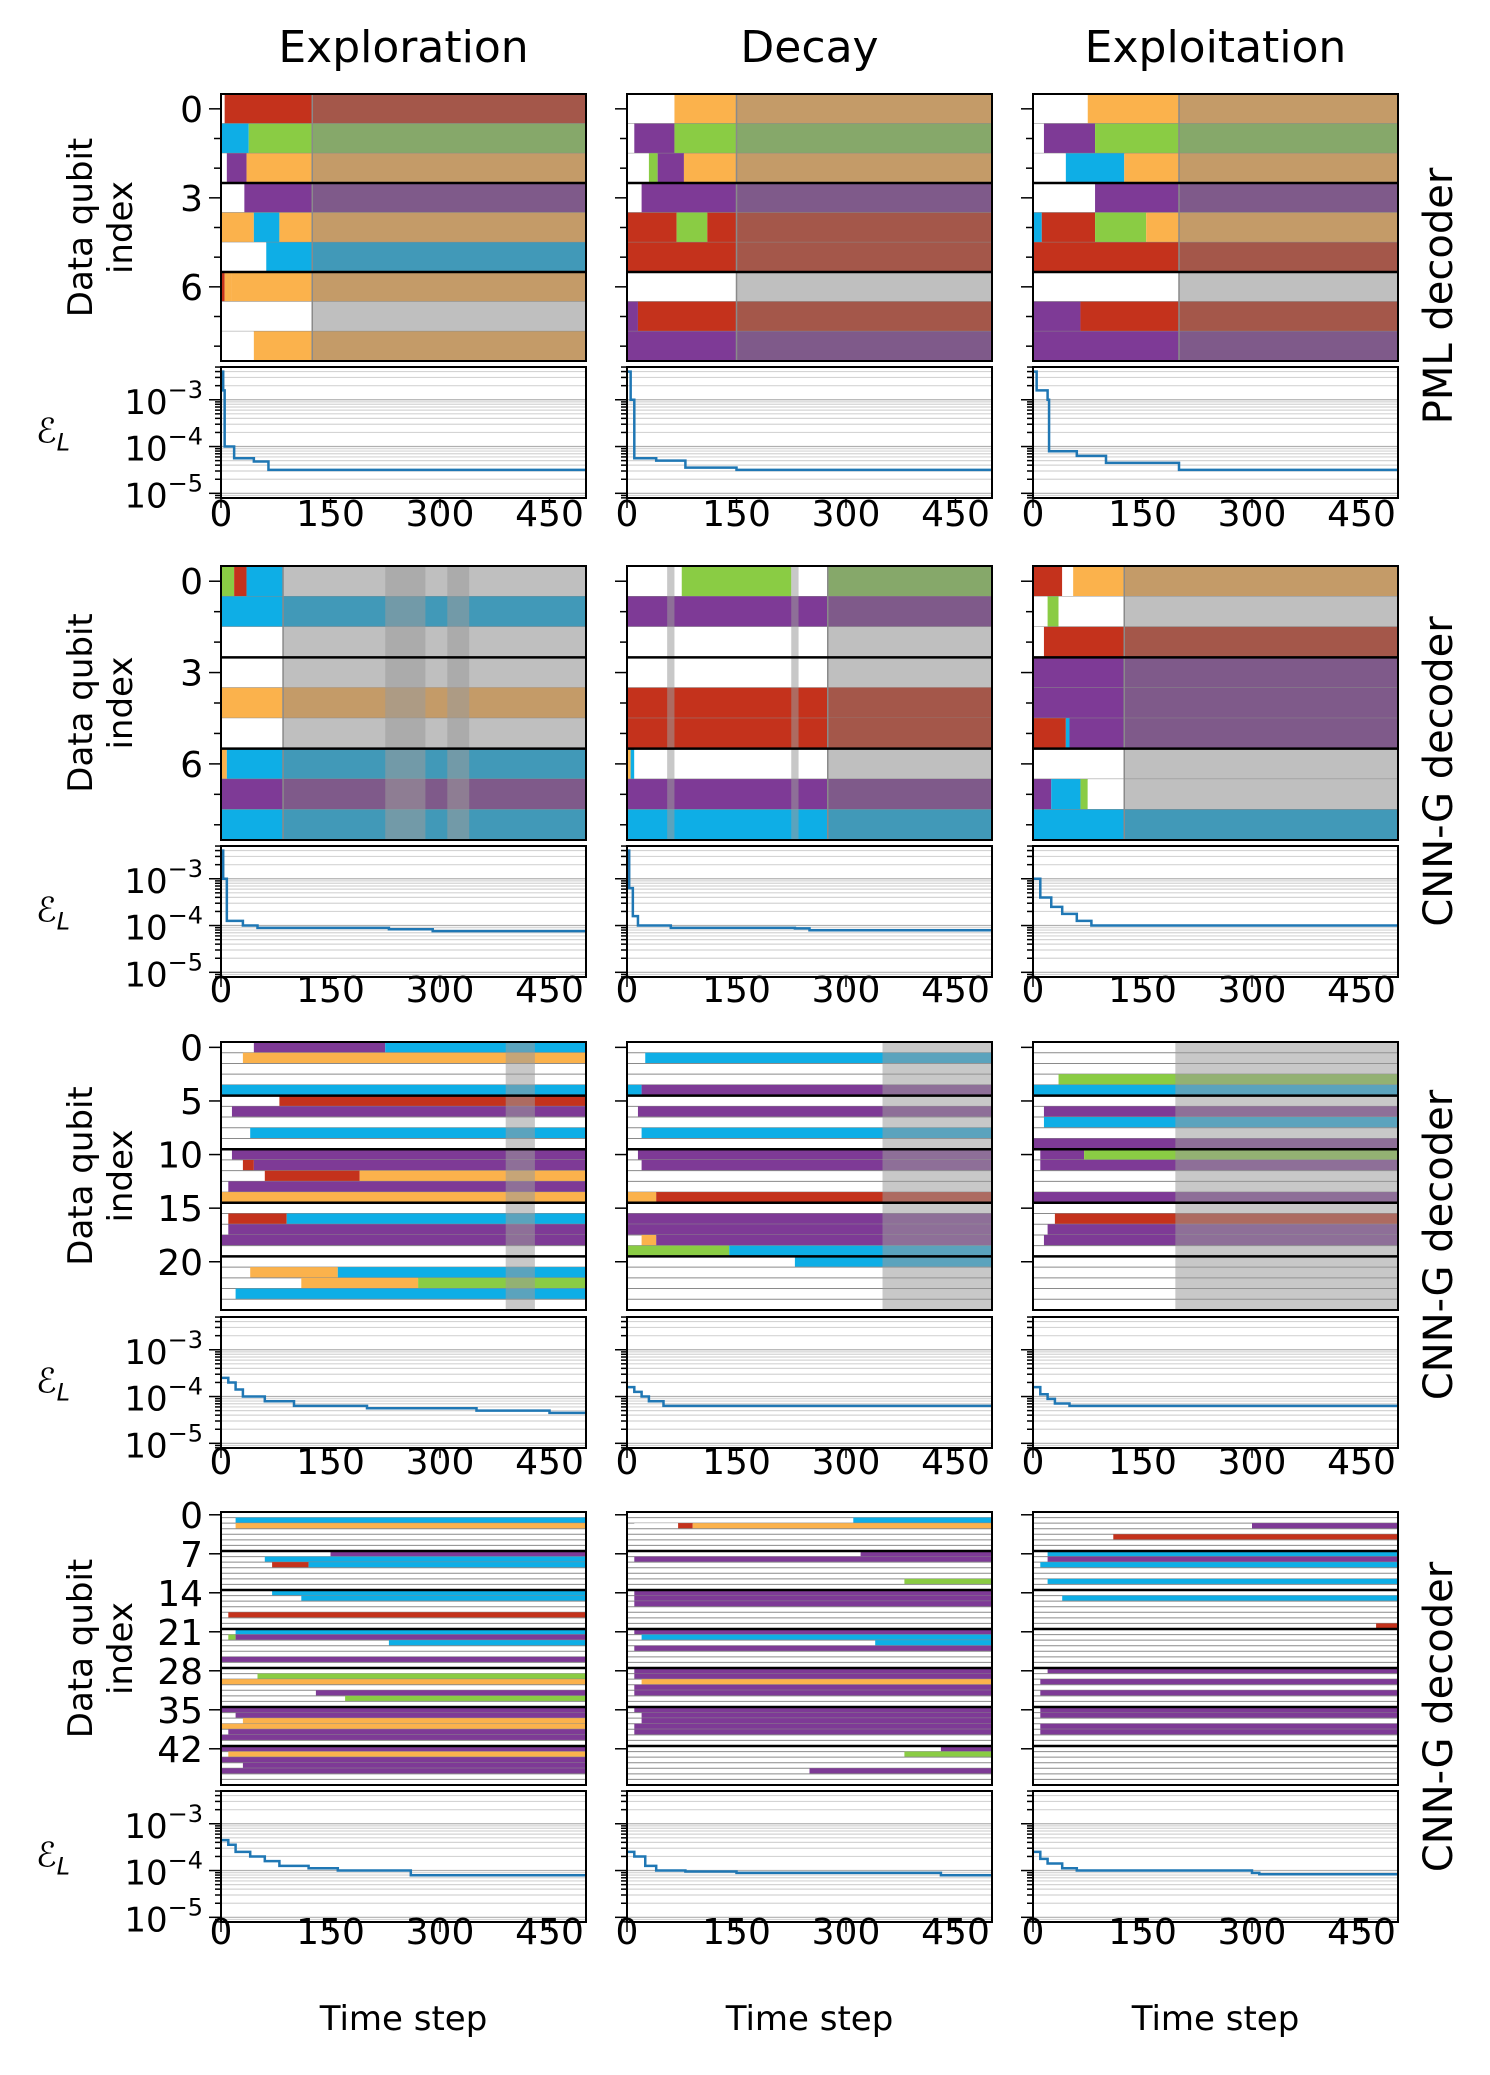 This screenshot has height=2075, width=1490. I want to click on error-tick-label: 10⁻⁴, so click(163, 446).